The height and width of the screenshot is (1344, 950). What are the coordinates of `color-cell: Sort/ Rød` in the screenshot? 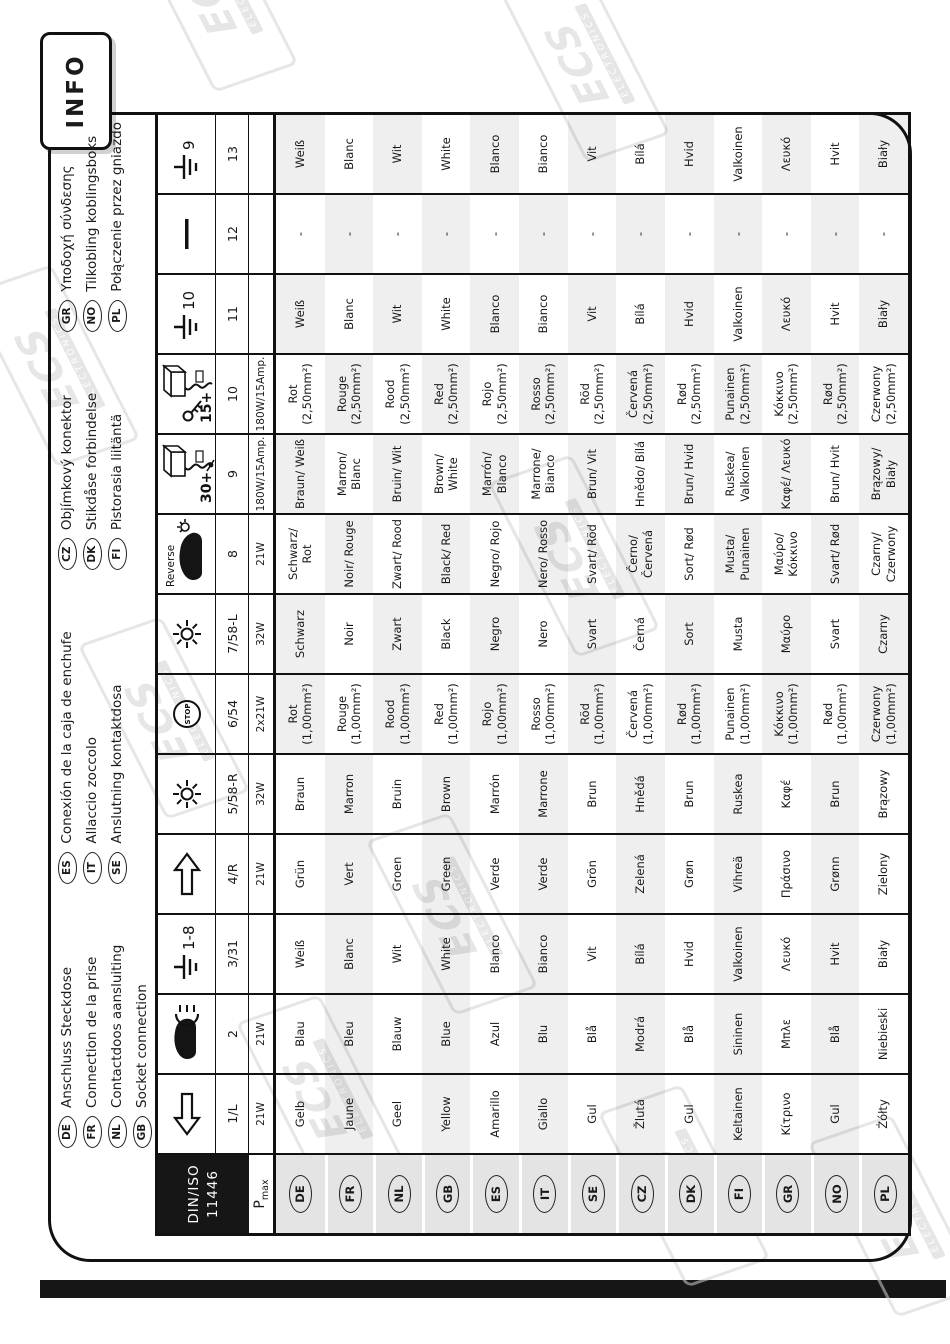 It's located at (689, 555).